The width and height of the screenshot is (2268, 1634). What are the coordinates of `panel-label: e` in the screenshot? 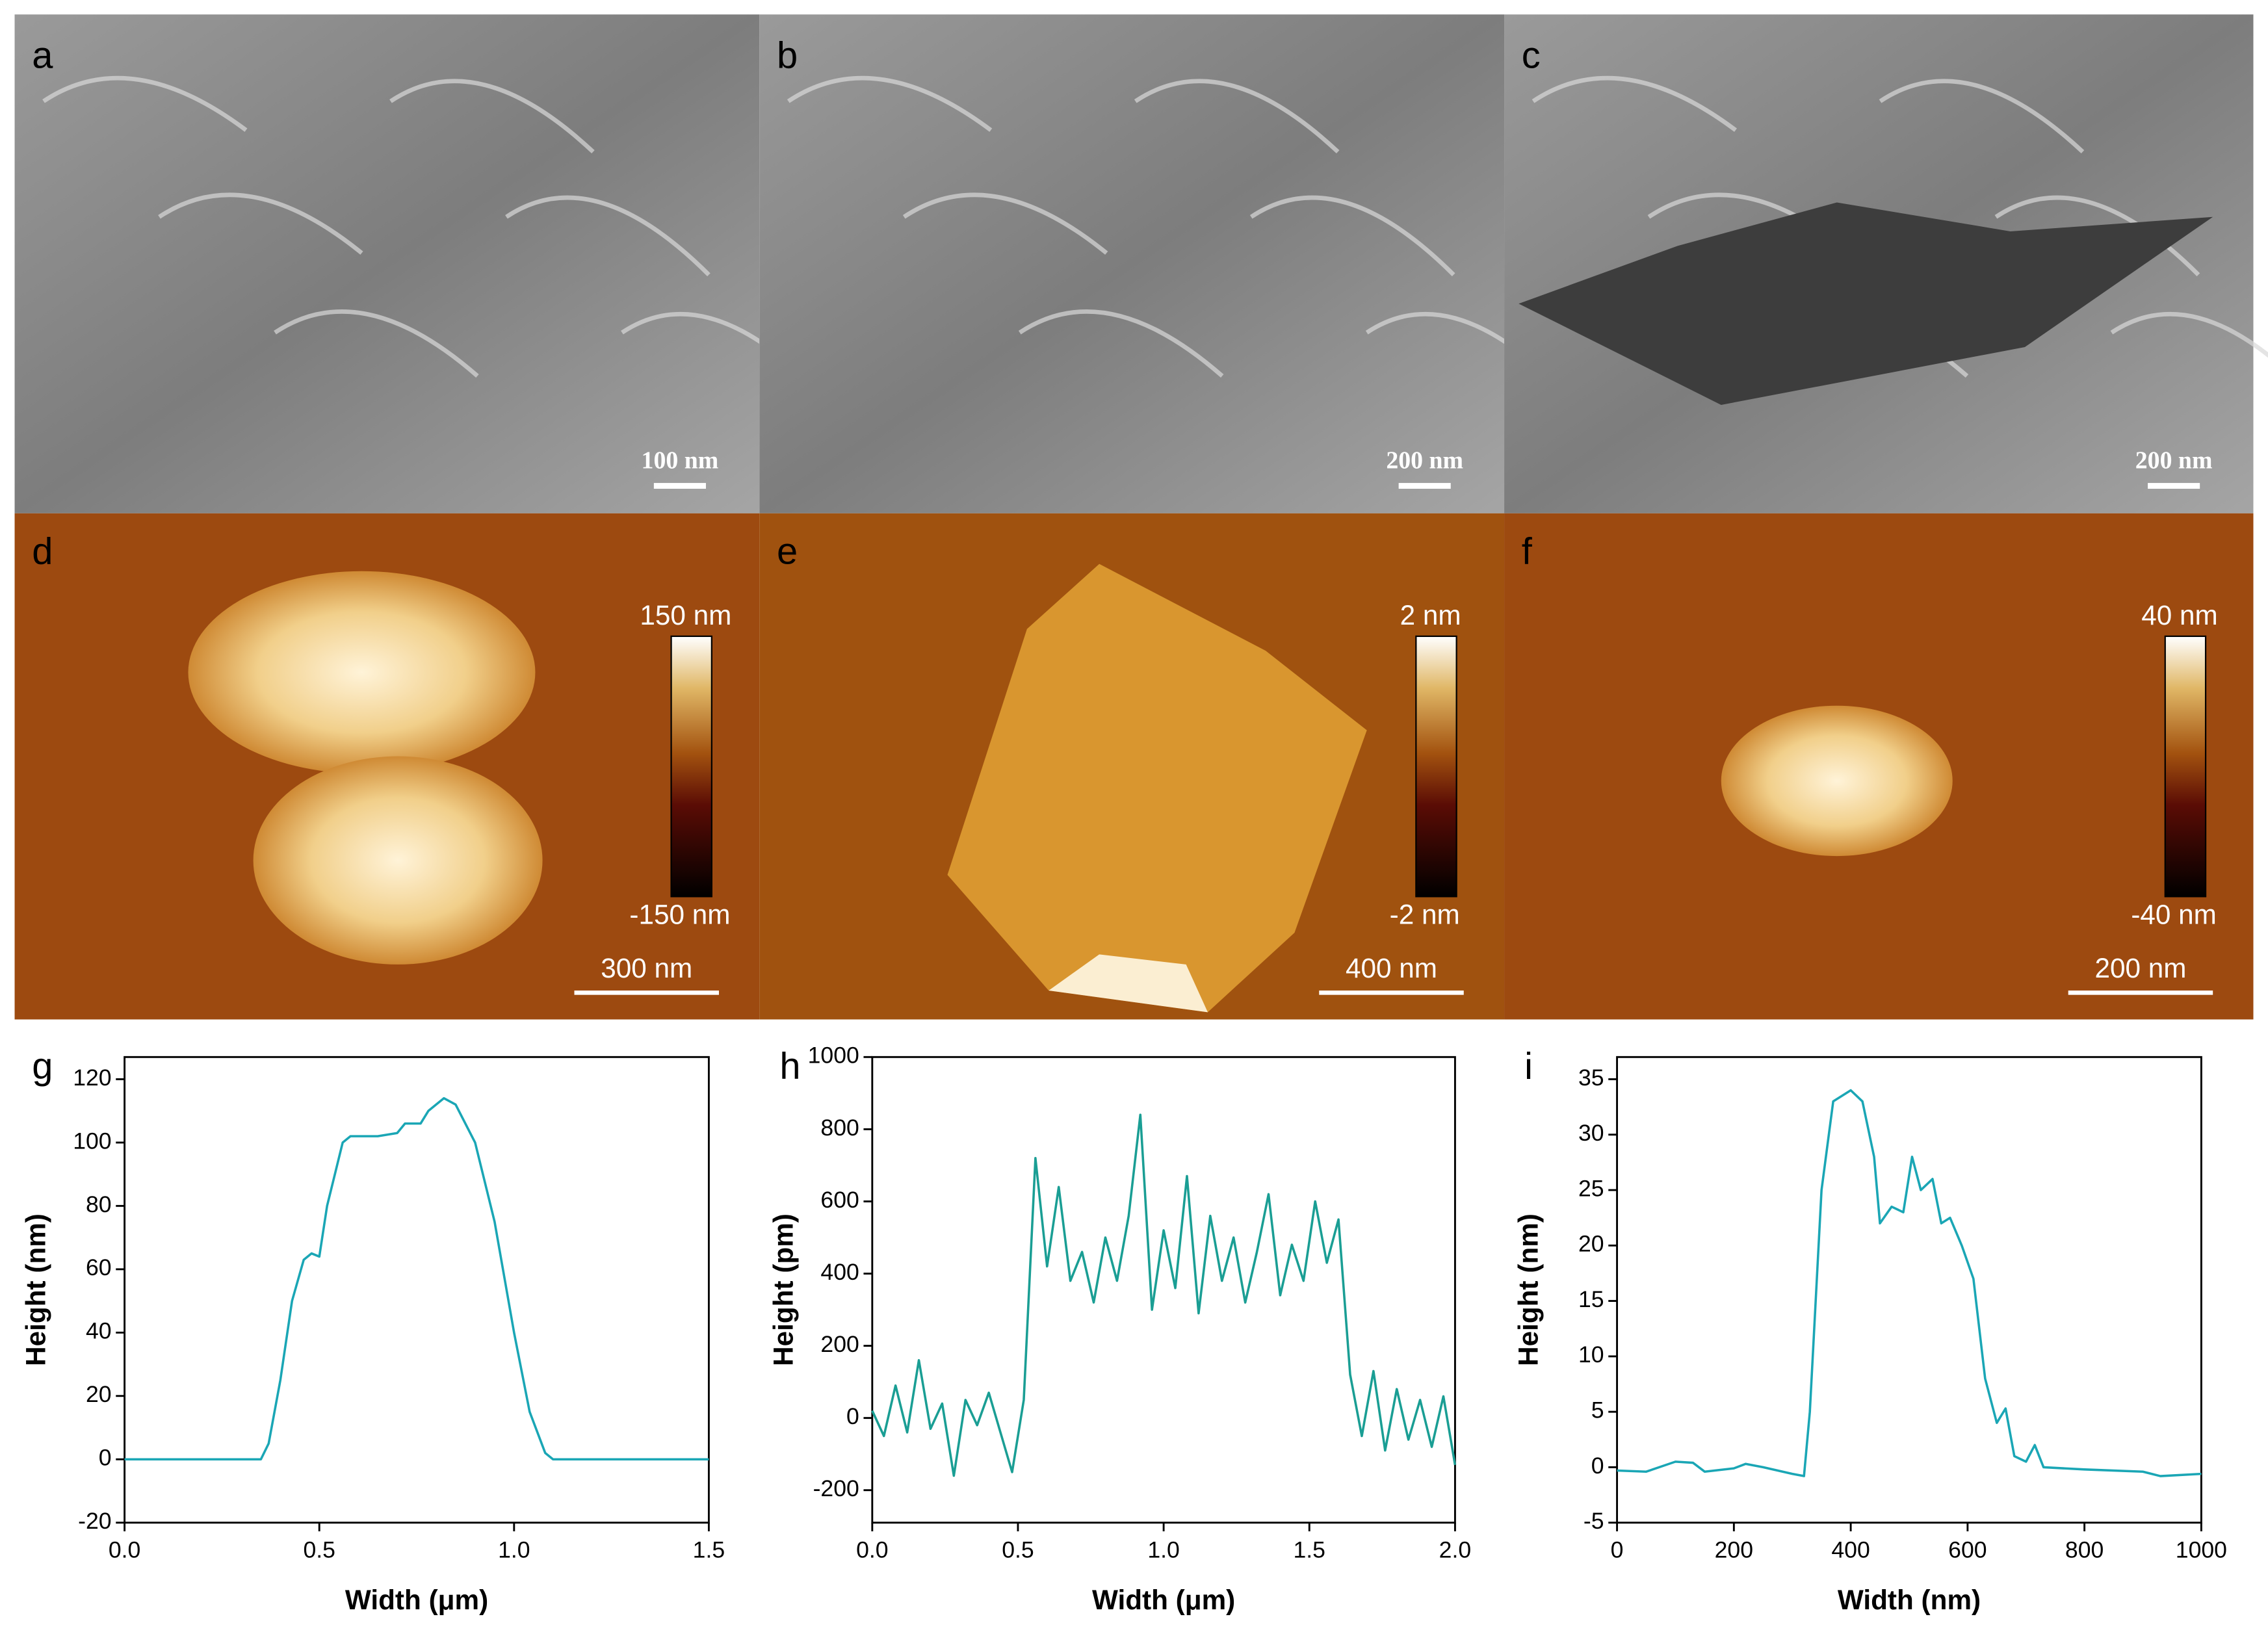 It's located at (787, 551).